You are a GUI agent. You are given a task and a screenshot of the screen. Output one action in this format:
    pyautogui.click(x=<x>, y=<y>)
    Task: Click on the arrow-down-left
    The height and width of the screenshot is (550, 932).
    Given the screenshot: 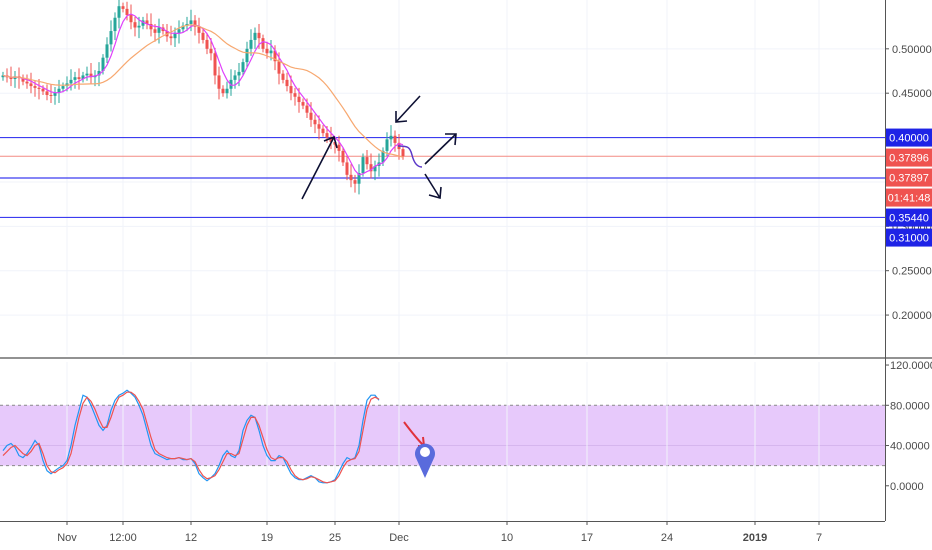 What is the action you would take?
    pyautogui.click(x=408, y=109)
    